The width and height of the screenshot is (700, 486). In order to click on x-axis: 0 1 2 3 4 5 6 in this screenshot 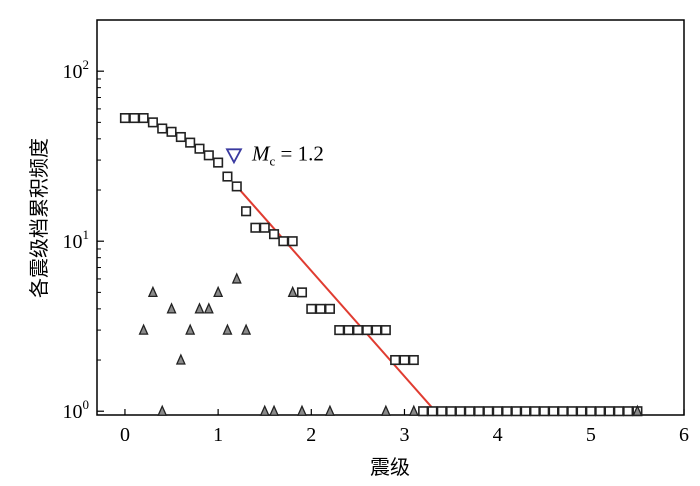, I will do `click(404, 427)`.